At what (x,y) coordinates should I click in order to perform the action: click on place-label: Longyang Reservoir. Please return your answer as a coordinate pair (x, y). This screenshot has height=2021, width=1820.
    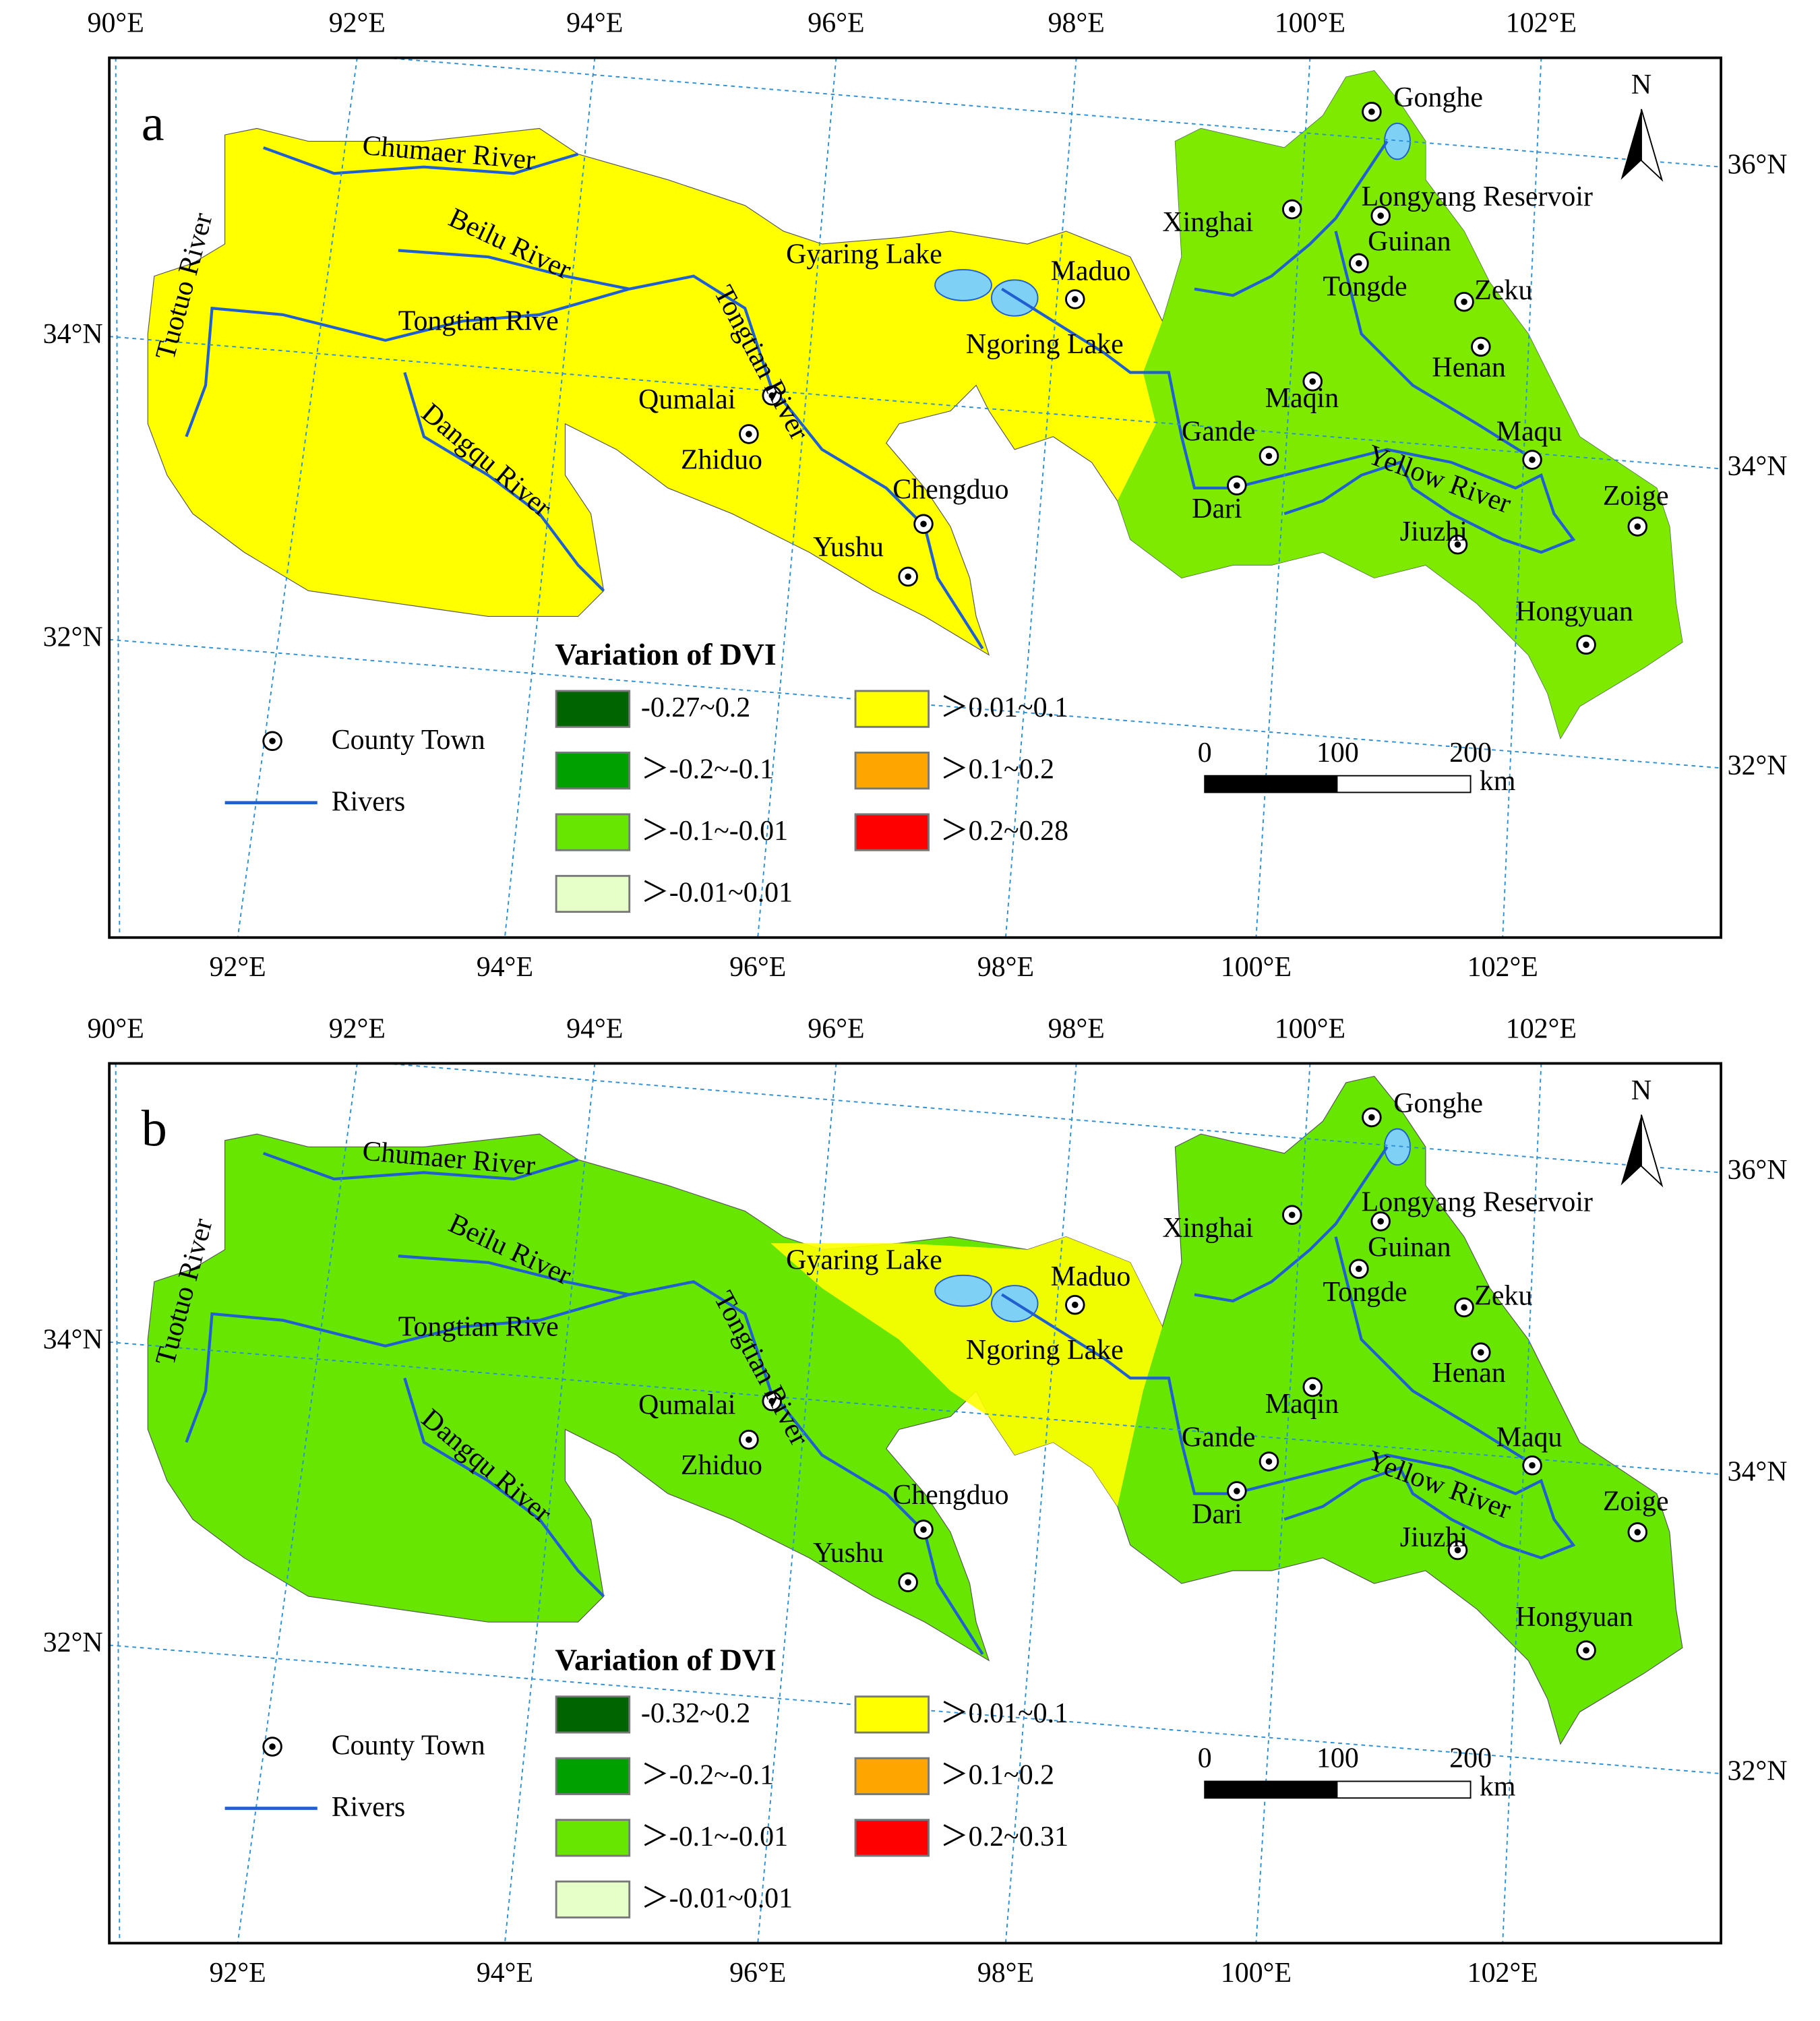
    Looking at the image, I should click on (1477, 1202).